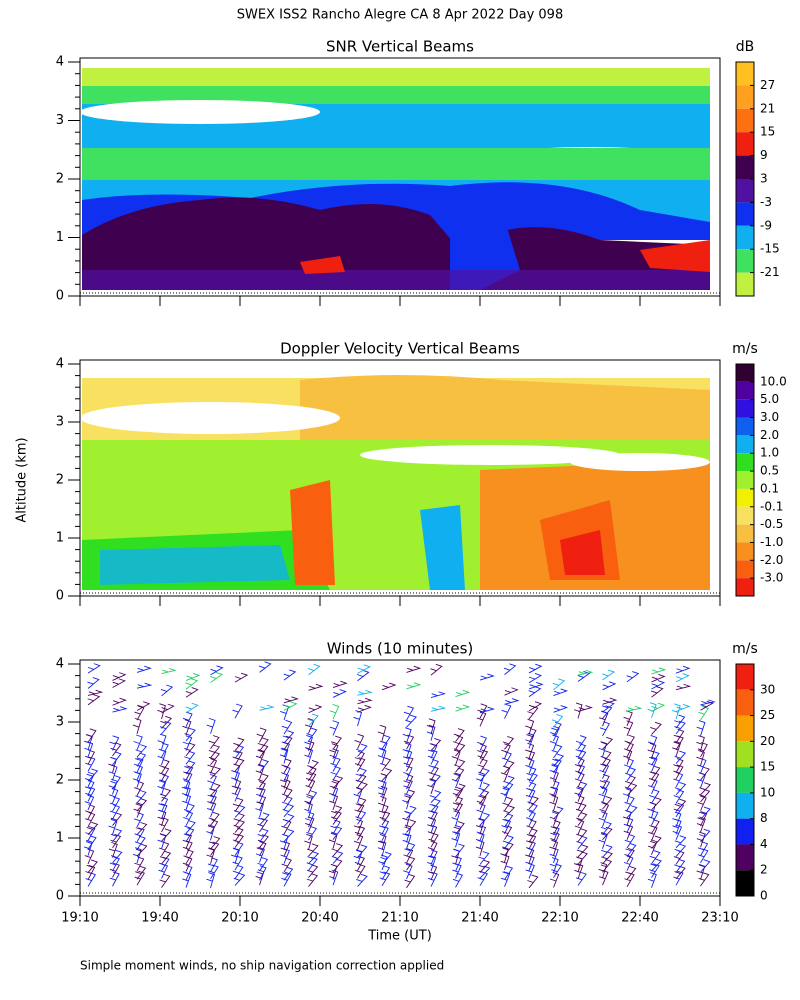 The image size is (800, 1000). Describe the element at coordinates (60, 538) in the screenshot. I see `y-tick-label: 1` at that location.